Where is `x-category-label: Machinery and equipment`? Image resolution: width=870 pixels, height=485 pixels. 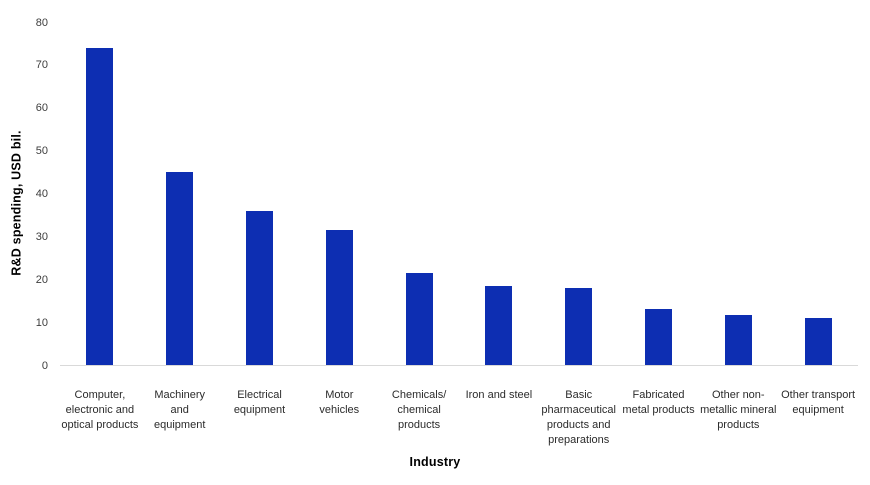
x-category-label: Machinery and equipment is located at coordinates (180, 410).